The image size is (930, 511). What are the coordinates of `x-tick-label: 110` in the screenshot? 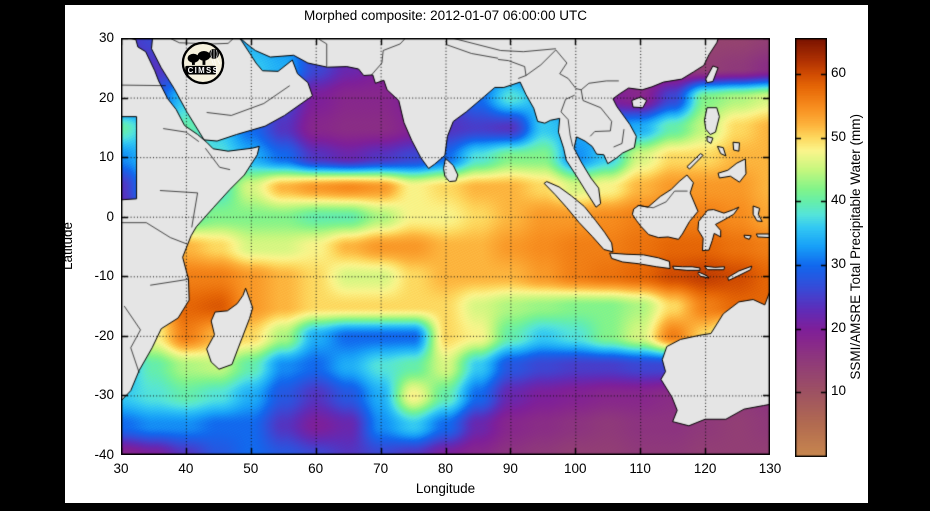 It's located at (640, 468).